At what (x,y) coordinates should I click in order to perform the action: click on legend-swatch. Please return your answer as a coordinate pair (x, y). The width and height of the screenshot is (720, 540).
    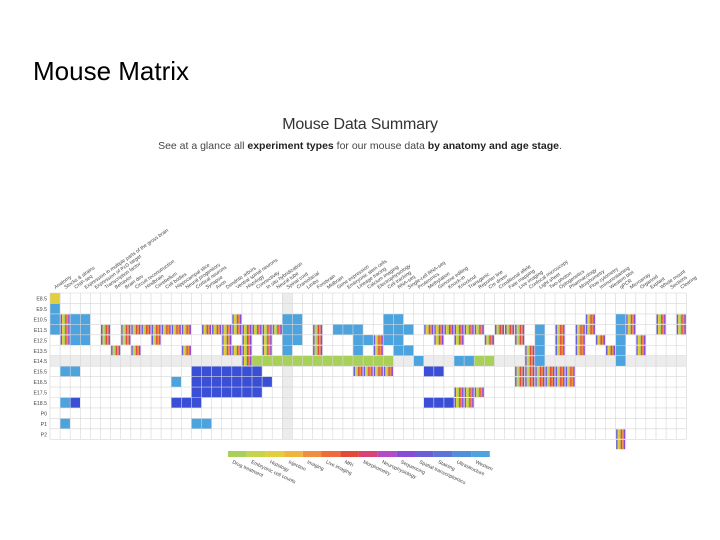
    Looking at the image, I should click on (293, 454).